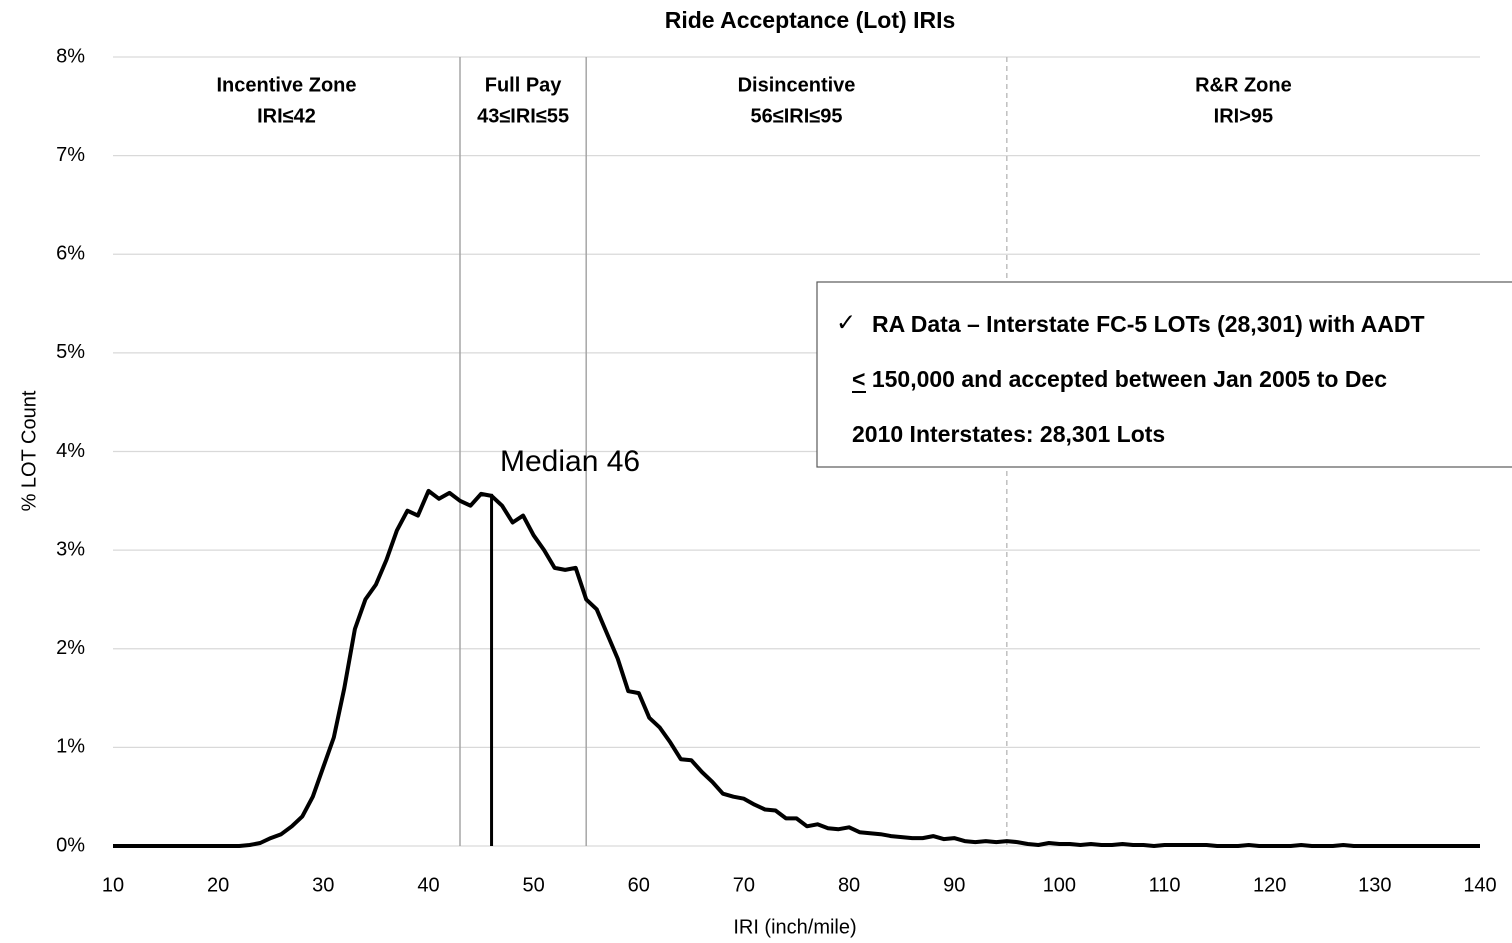 This screenshot has height=943, width=1512. What do you see at coordinates (70, 155) in the screenshot?
I see `y-tick-label: 7%` at bounding box center [70, 155].